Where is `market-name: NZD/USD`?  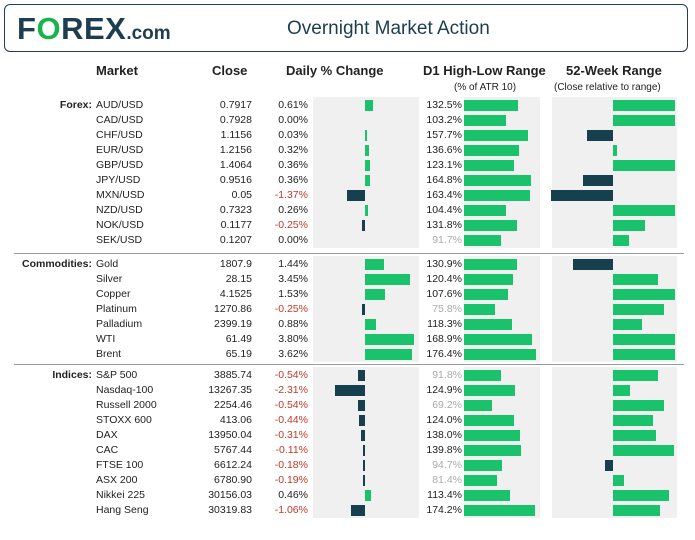 market-name: NZD/USD is located at coordinates (119, 210).